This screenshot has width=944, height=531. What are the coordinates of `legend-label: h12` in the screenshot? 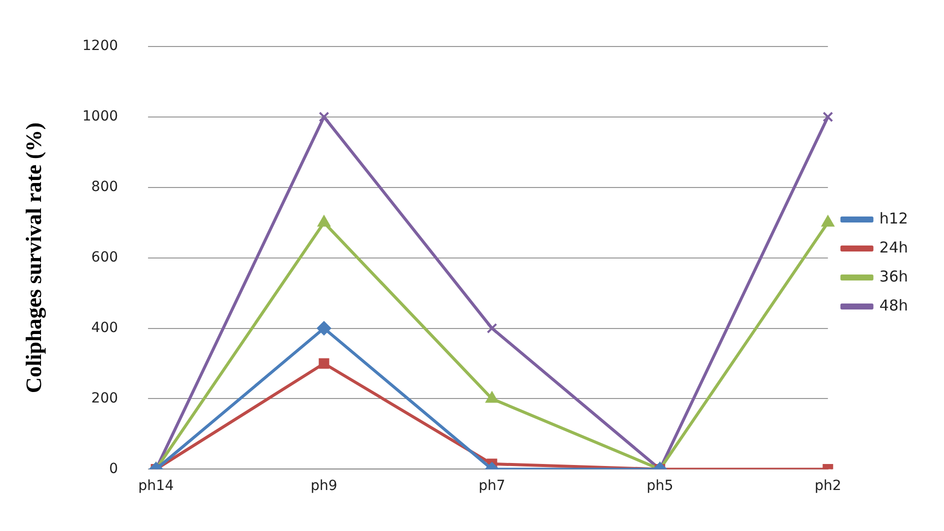 It's located at (893, 218).